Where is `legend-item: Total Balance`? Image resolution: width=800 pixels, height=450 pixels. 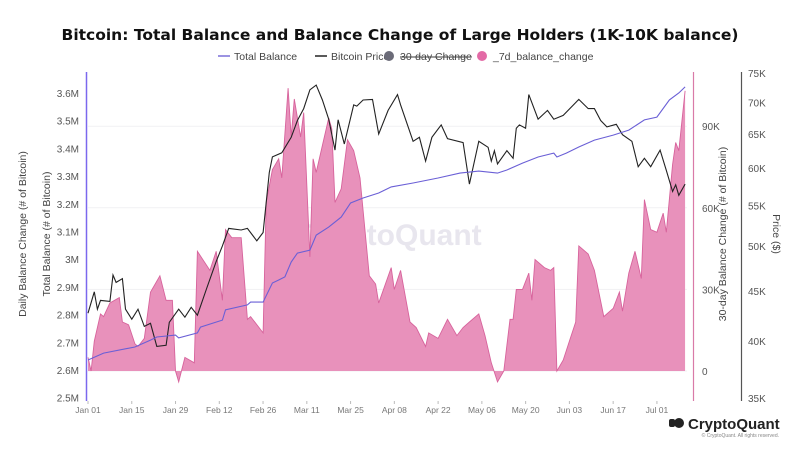 legend-item: Total Balance is located at coordinates (257, 57).